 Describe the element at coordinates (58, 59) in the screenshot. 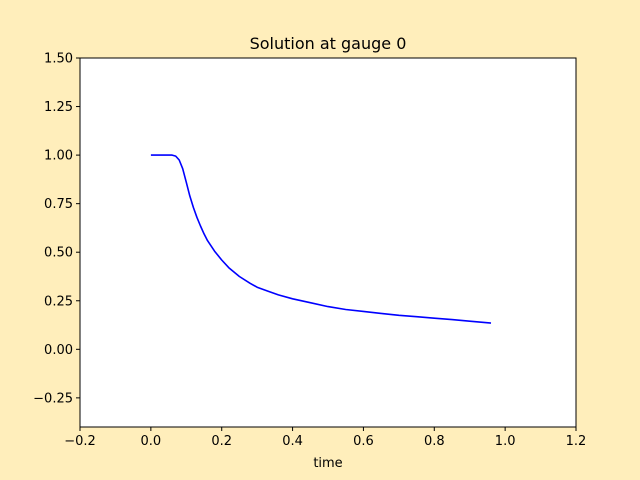

I see `y-tick-label: 1.50` at that location.